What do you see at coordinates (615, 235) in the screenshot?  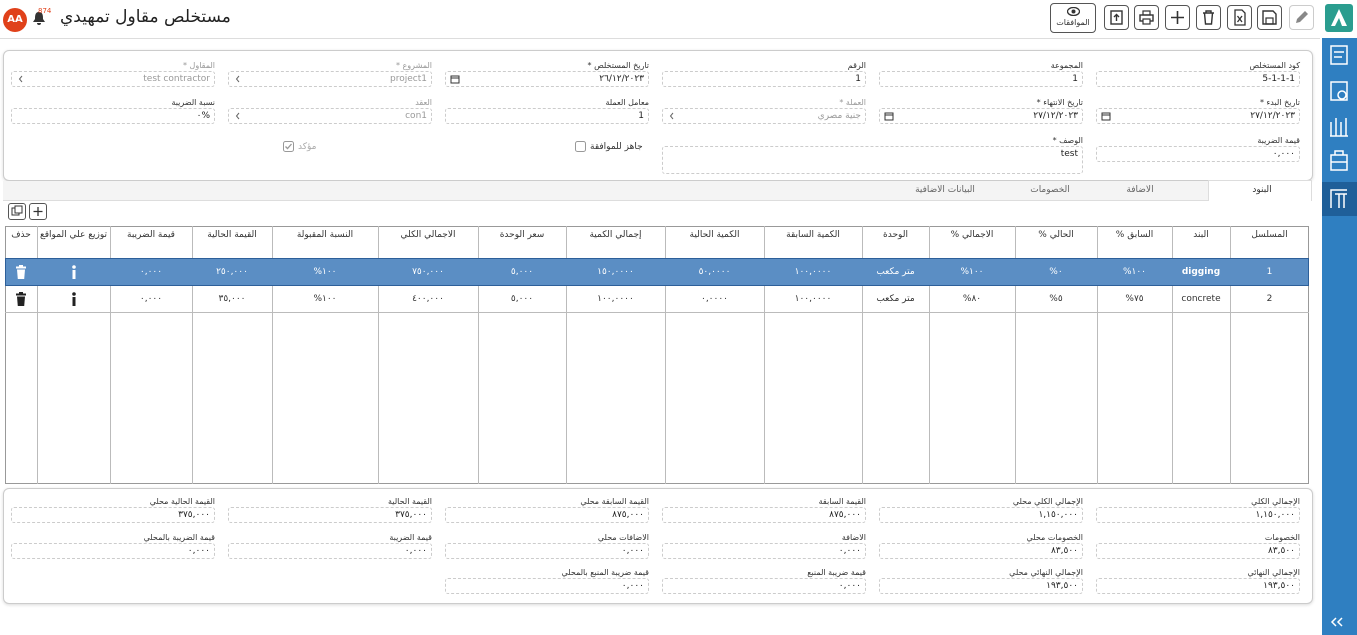 I see `column-header: إجمالي الكمية` at bounding box center [615, 235].